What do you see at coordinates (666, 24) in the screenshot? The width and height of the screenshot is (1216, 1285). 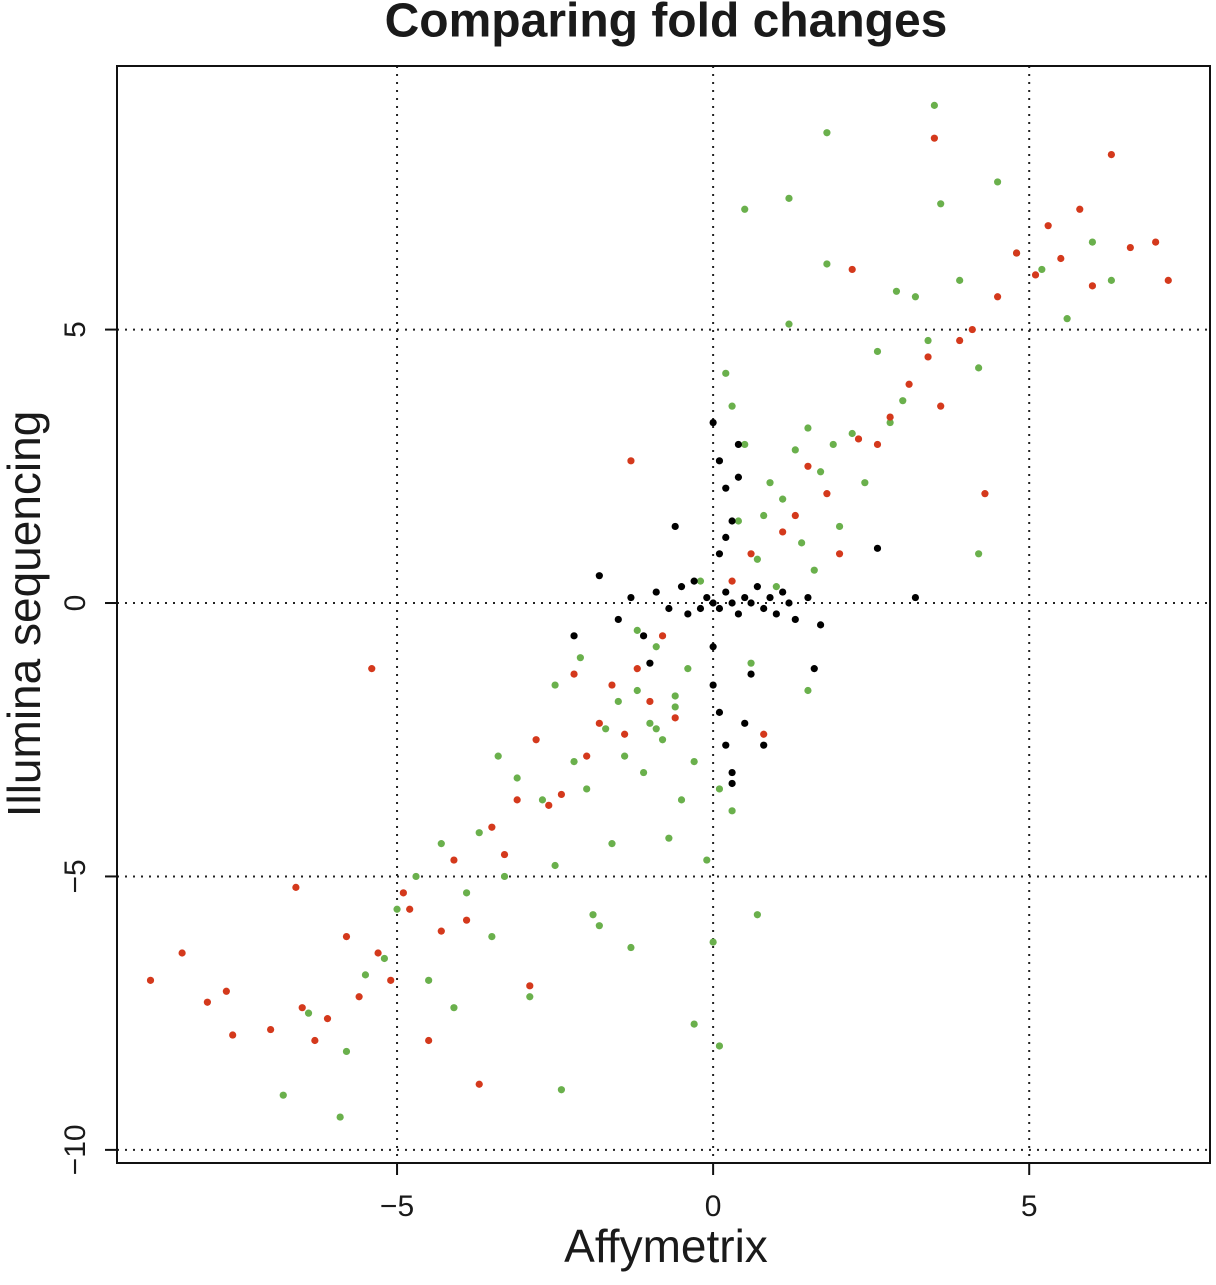 I see `chart-title: Comparing fold changes` at bounding box center [666, 24].